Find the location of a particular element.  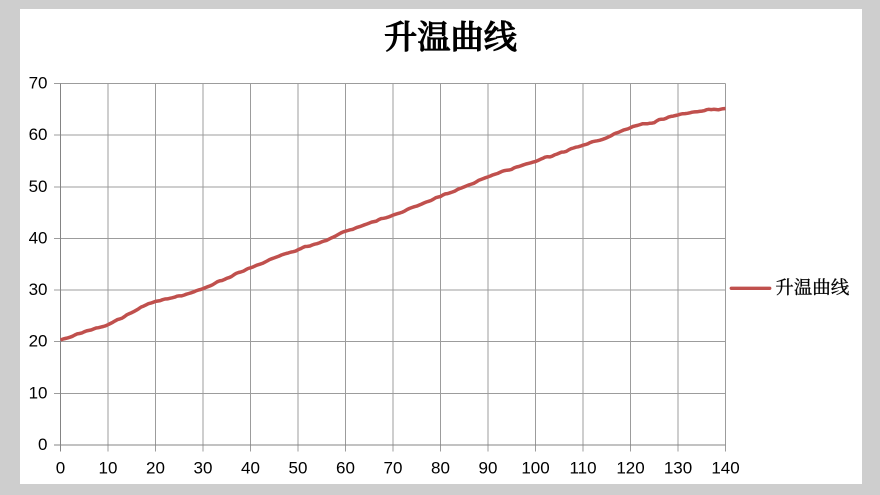

svg-text: 120 is located at coordinates (630, 467).